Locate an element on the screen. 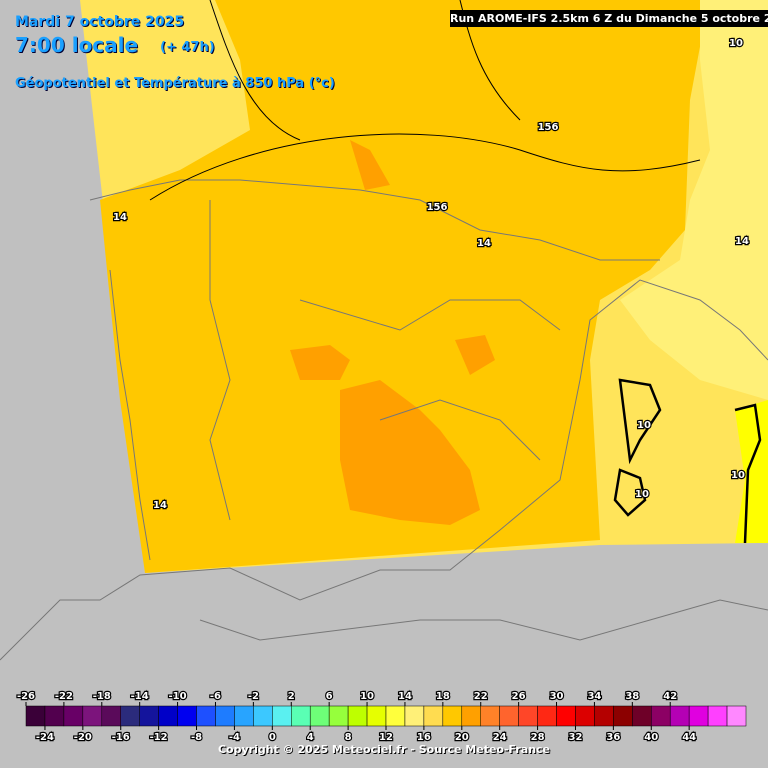 This screenshot has height=768, width=768. colorbar-label: 22 is located at coordinates (481, 696).